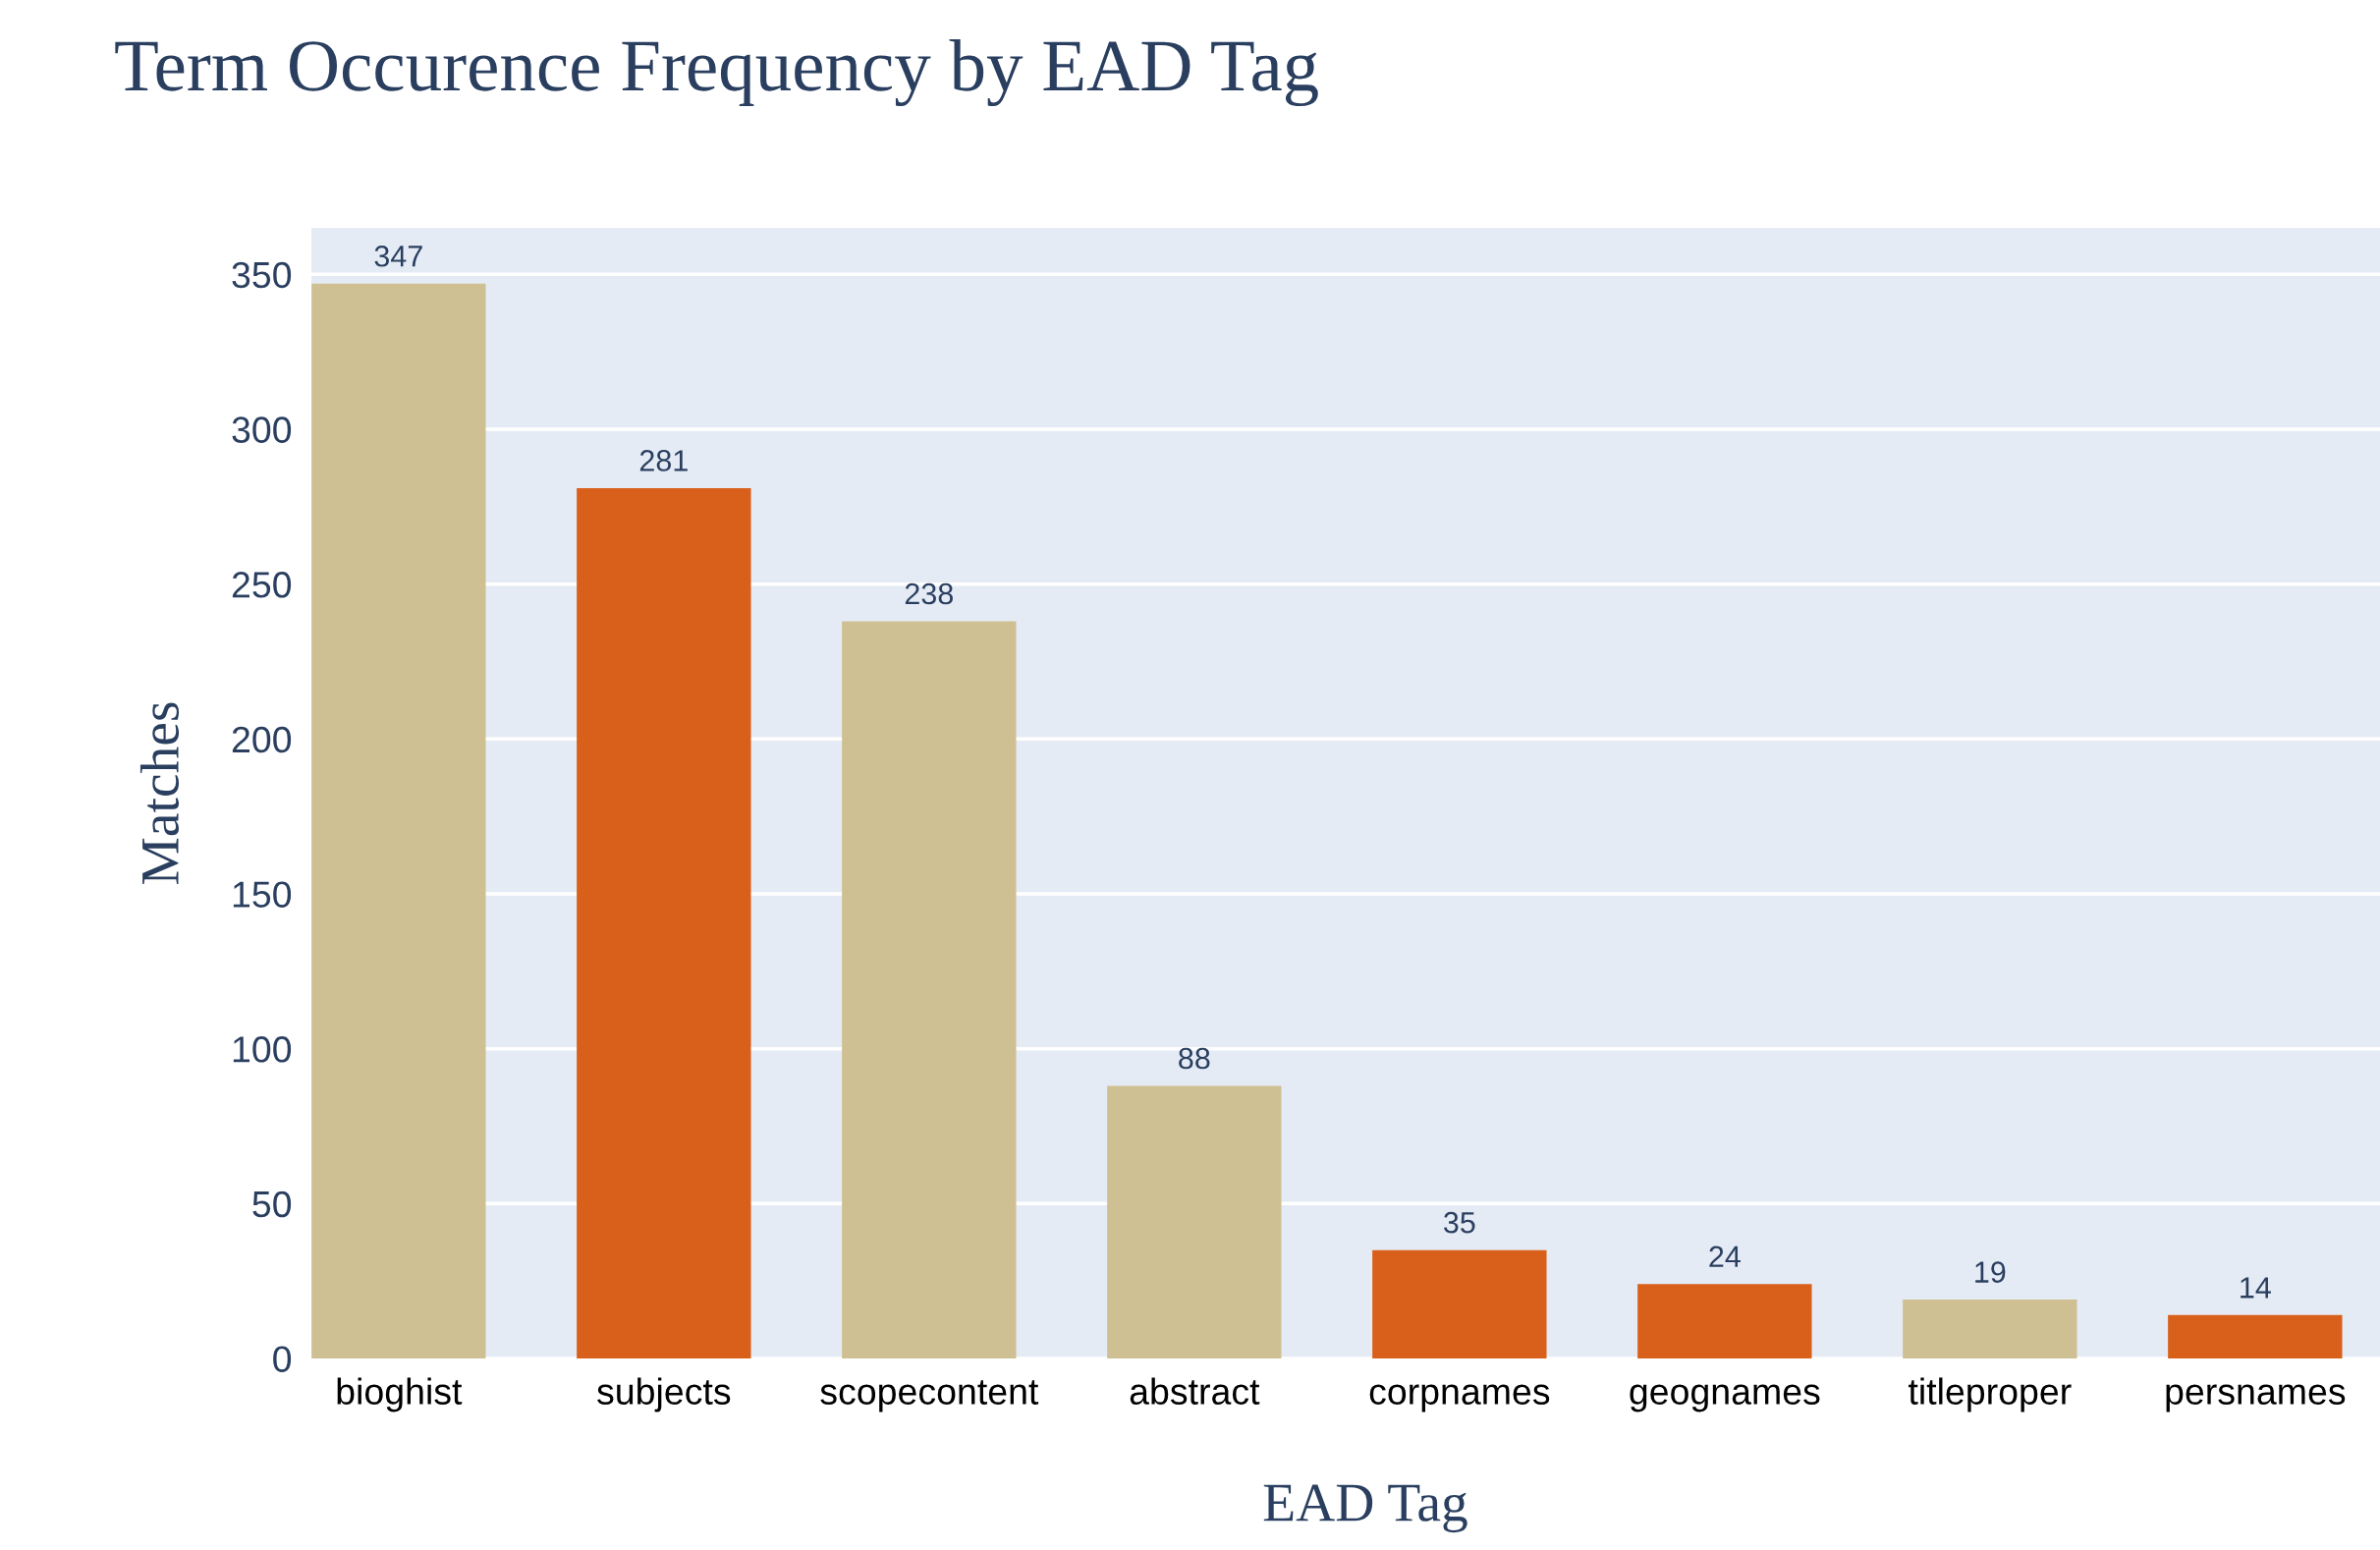  What do you see at coordinates (2256, 1288) in the screenshot?
I see `data-label: 14` at bounding box center [2256, 1288].